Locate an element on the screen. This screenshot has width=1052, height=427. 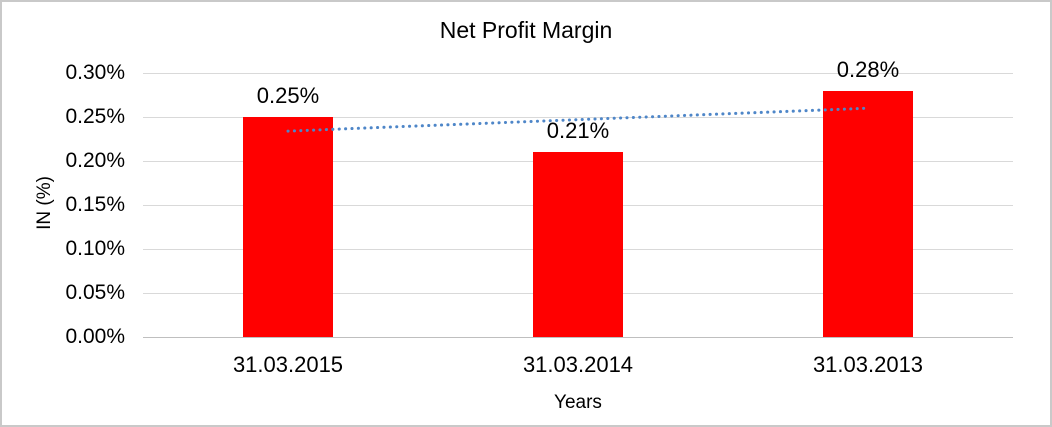
y-tick-label: 0.05% is located at coordinates (95, 292).